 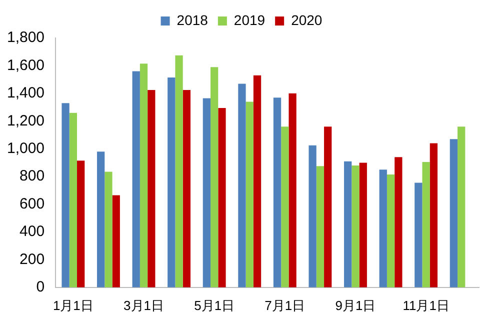 I want to click on y-tick-label: 400, so click(x=32, y=231).